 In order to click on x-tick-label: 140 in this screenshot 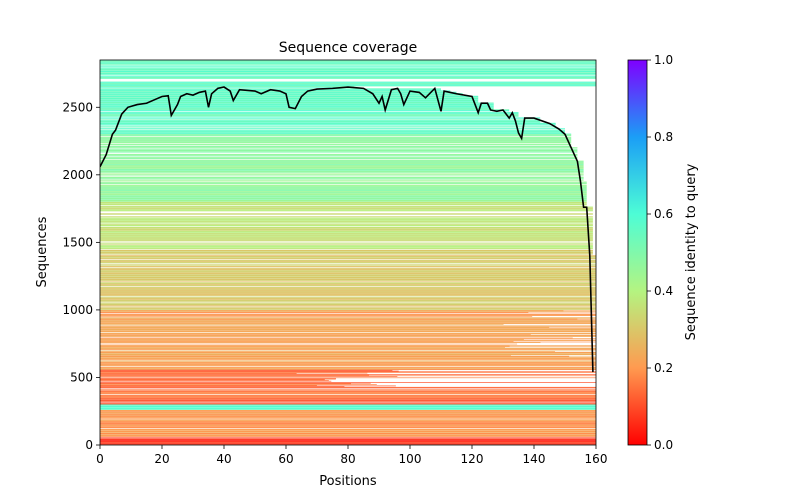, I will do `click(534, 459)`.